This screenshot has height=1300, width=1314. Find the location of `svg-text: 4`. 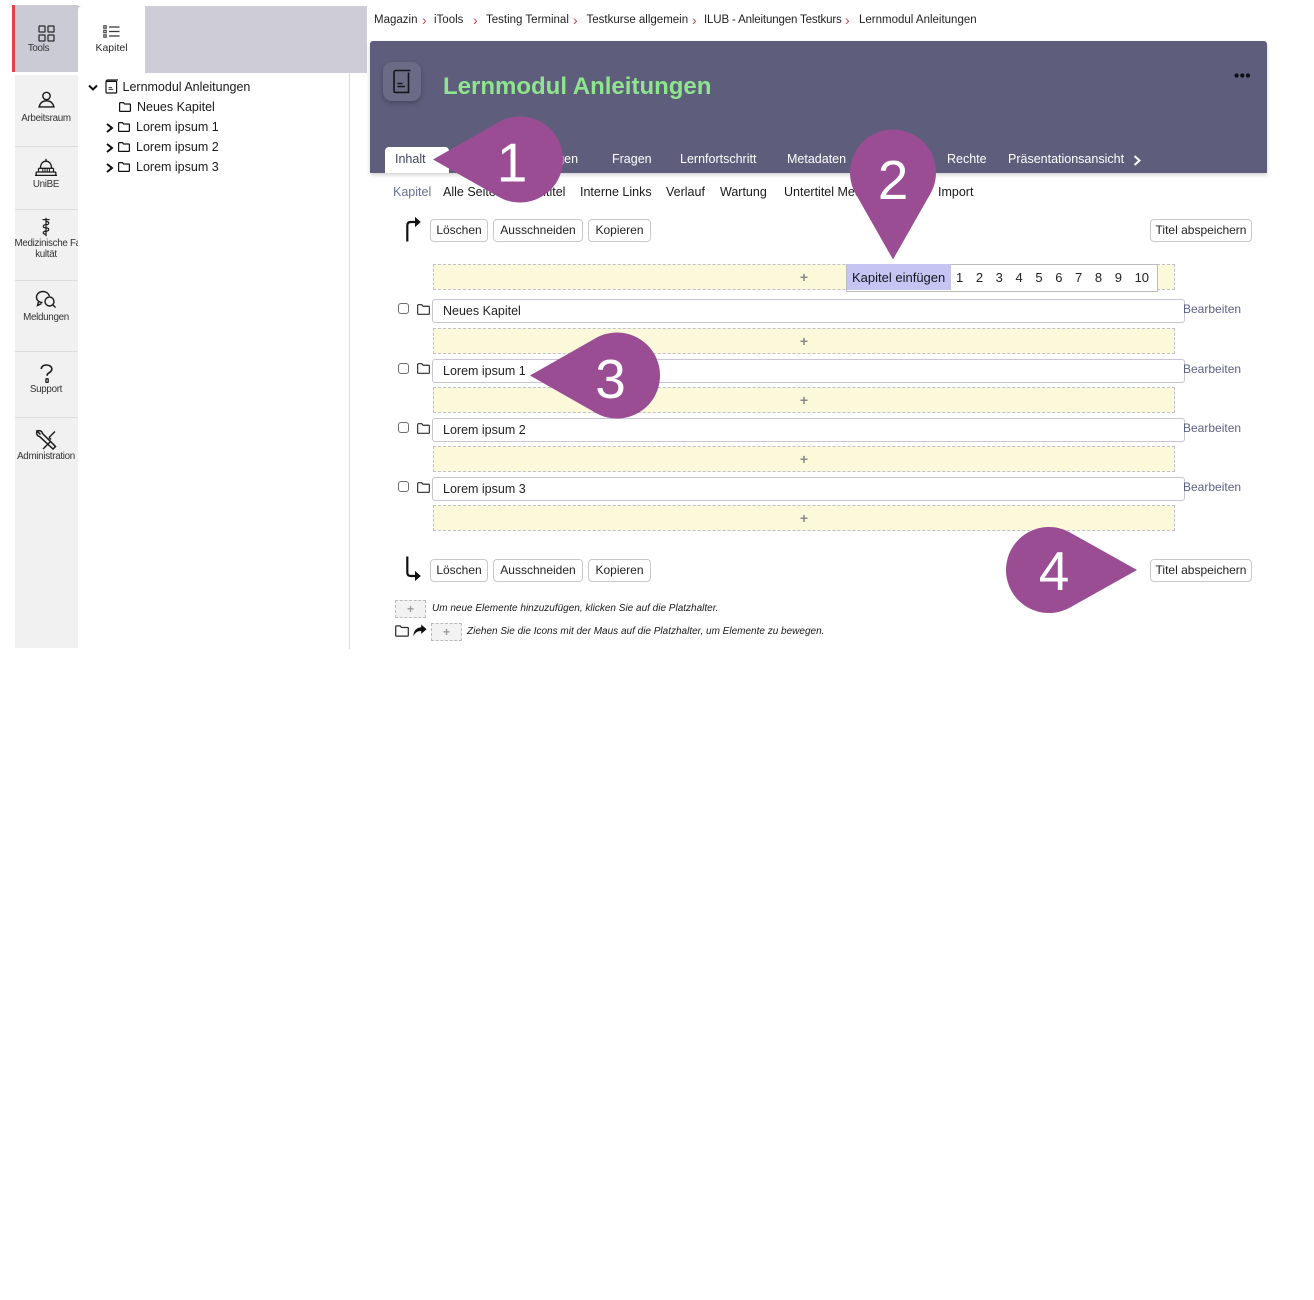

svg-text: 4 is located at coordinates (1054, 571).